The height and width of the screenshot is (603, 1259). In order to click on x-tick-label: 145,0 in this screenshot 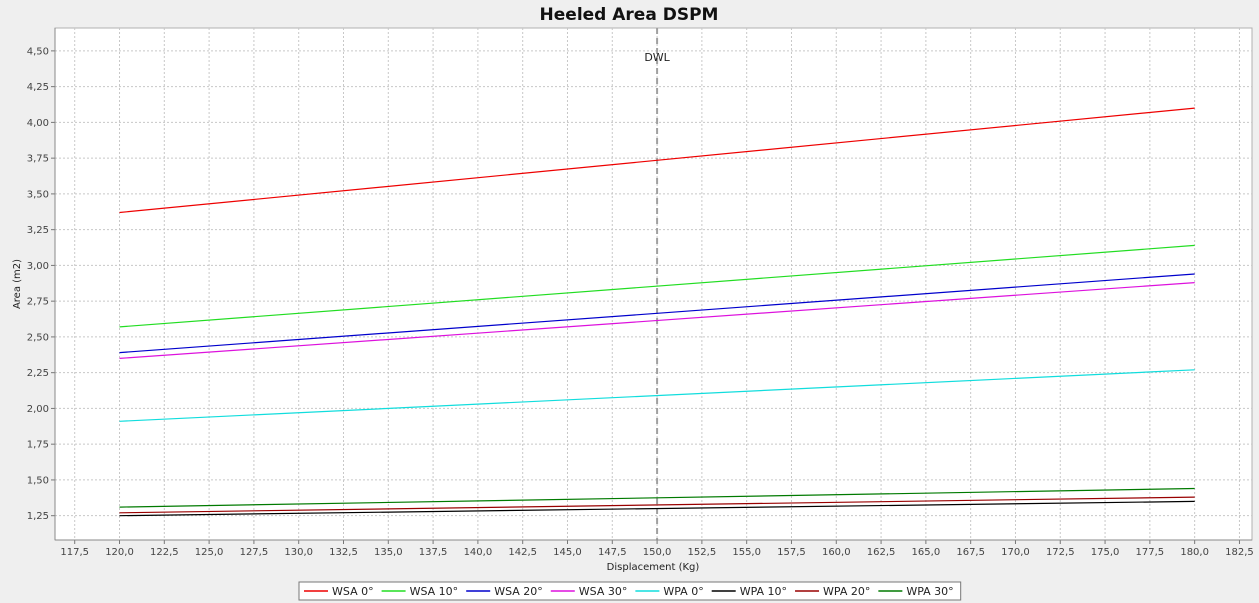, I will do `click(567, 552)`.